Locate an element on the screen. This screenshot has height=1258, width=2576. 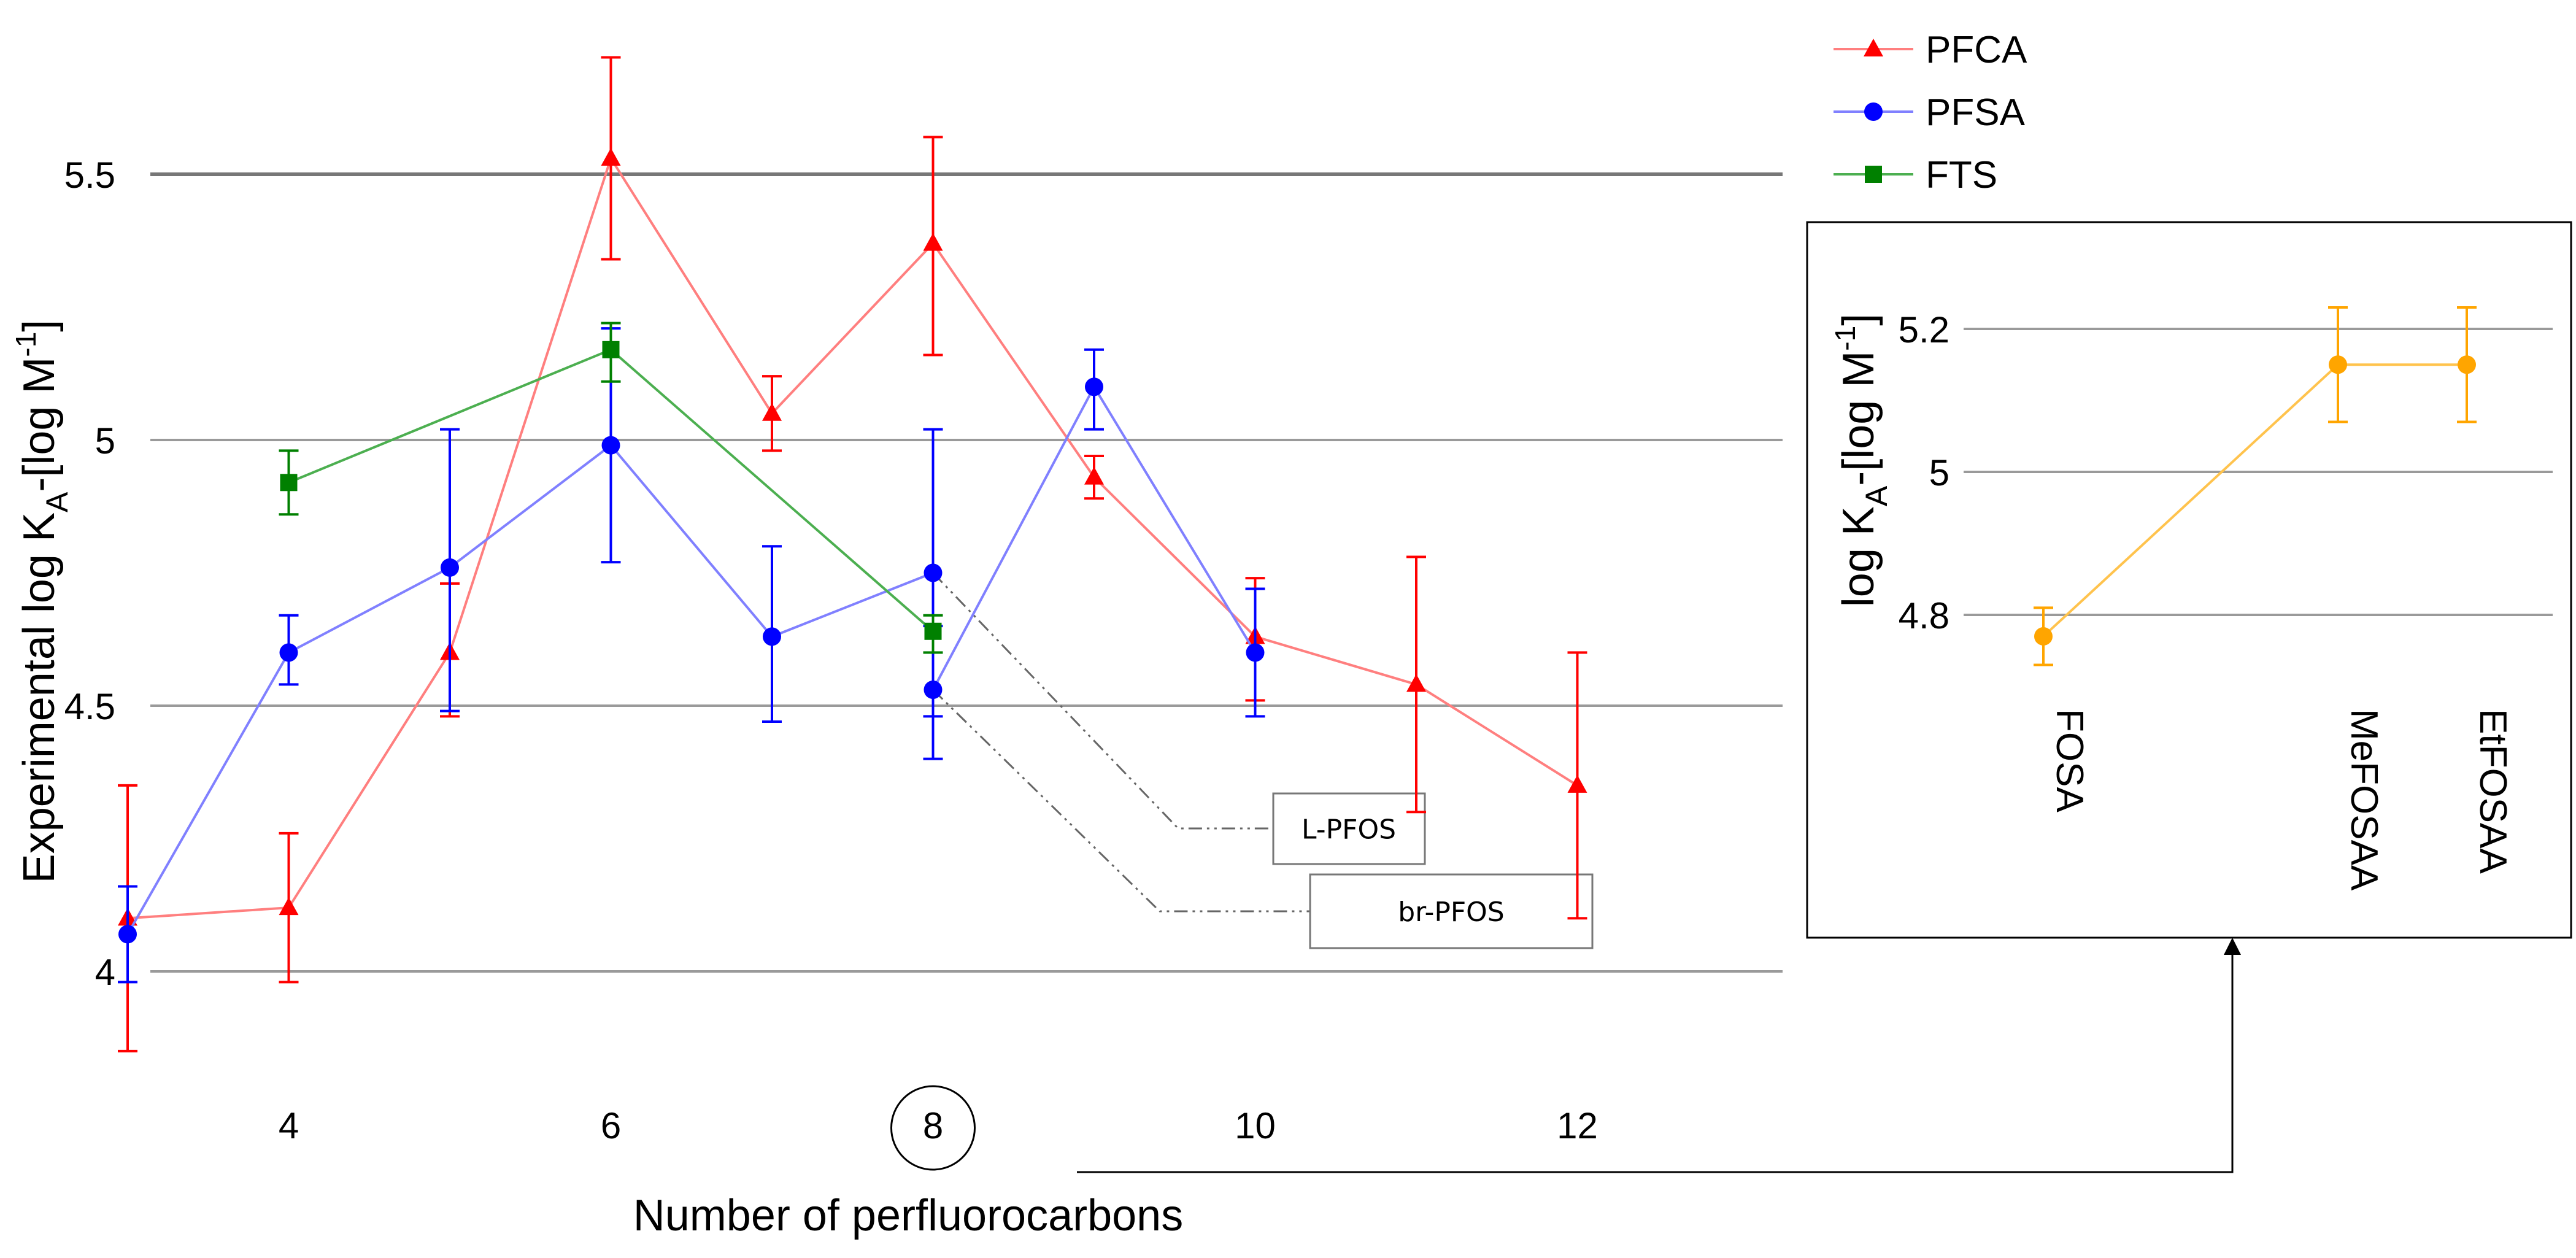
main-x-tick-label: 12 is located at coordinates (1577, 1125).